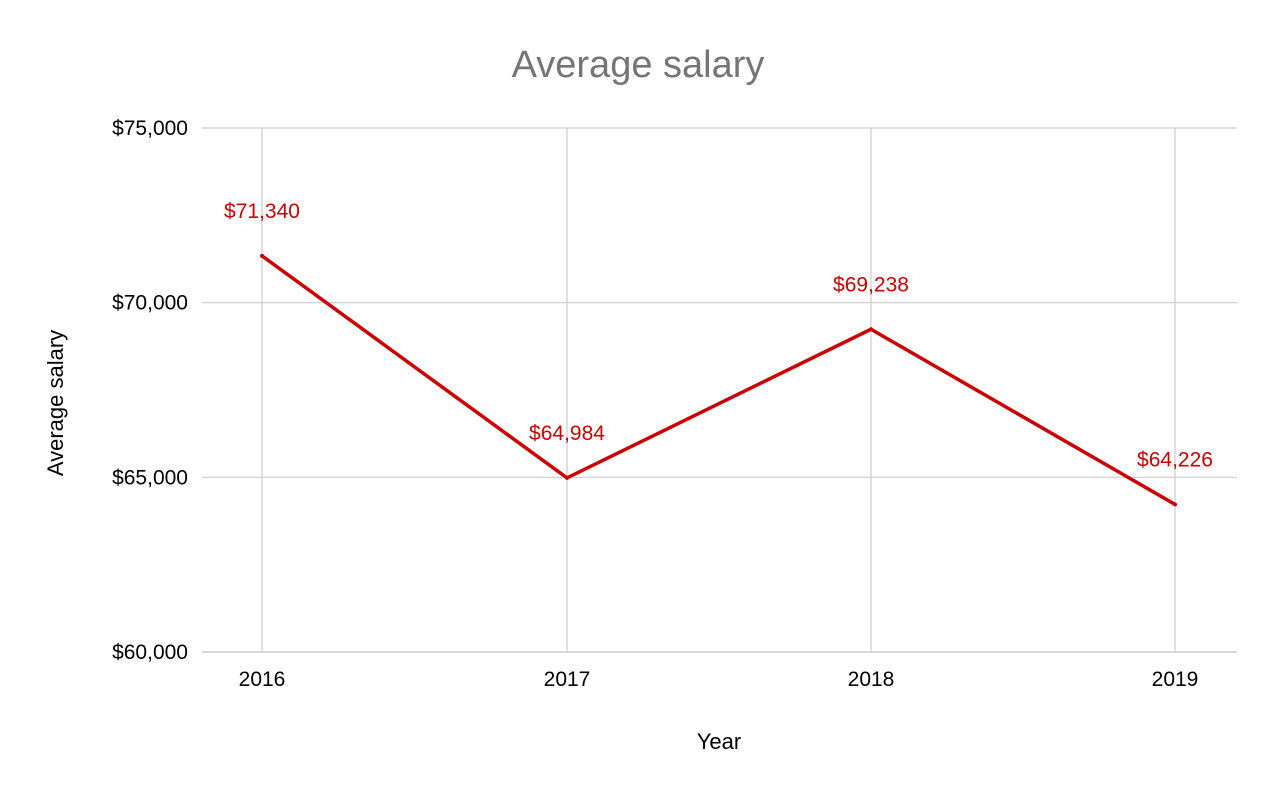 The image size is (1276, 796). Describe the element at coordinates (719, 741) in the screenshot. I see `x-axis-title: Year` at that location.